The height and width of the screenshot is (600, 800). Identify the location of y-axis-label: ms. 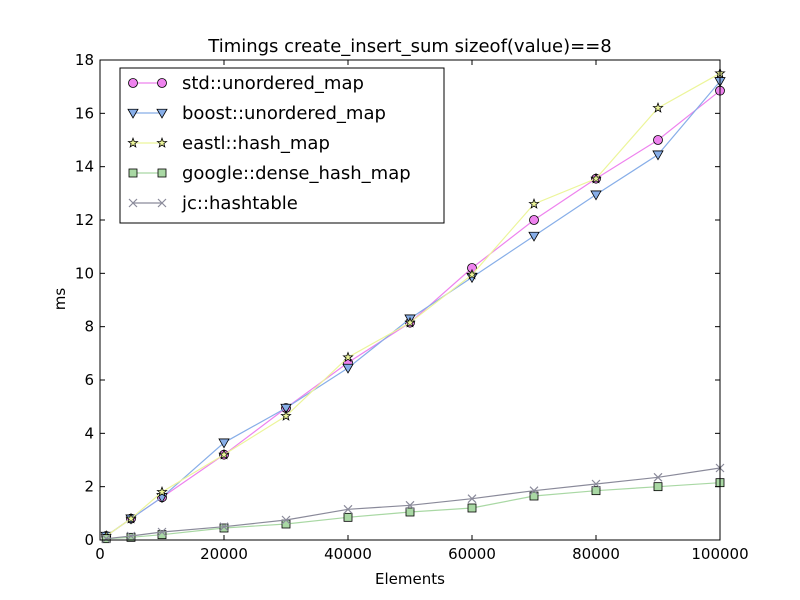
(60, 299).